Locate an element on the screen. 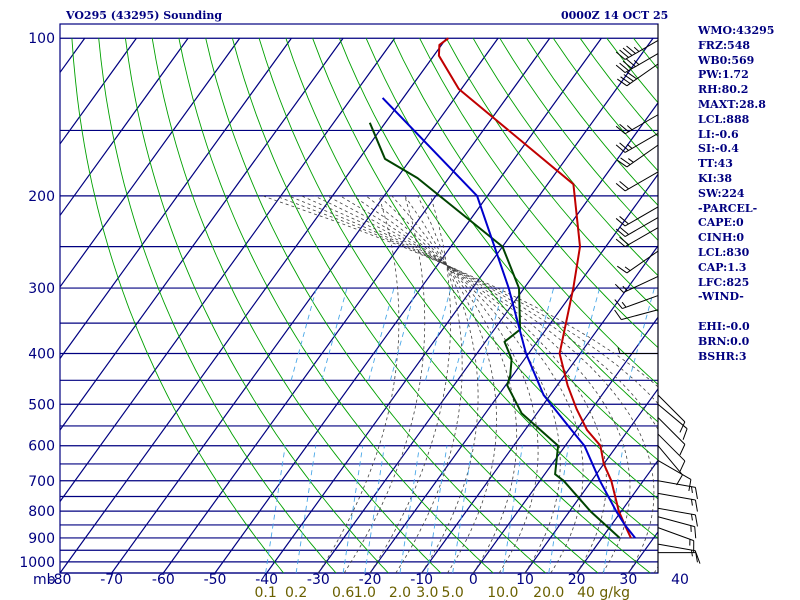 The image size is (800, 600). pressure-tick-label: 600 is located at coordinates (41, 447).